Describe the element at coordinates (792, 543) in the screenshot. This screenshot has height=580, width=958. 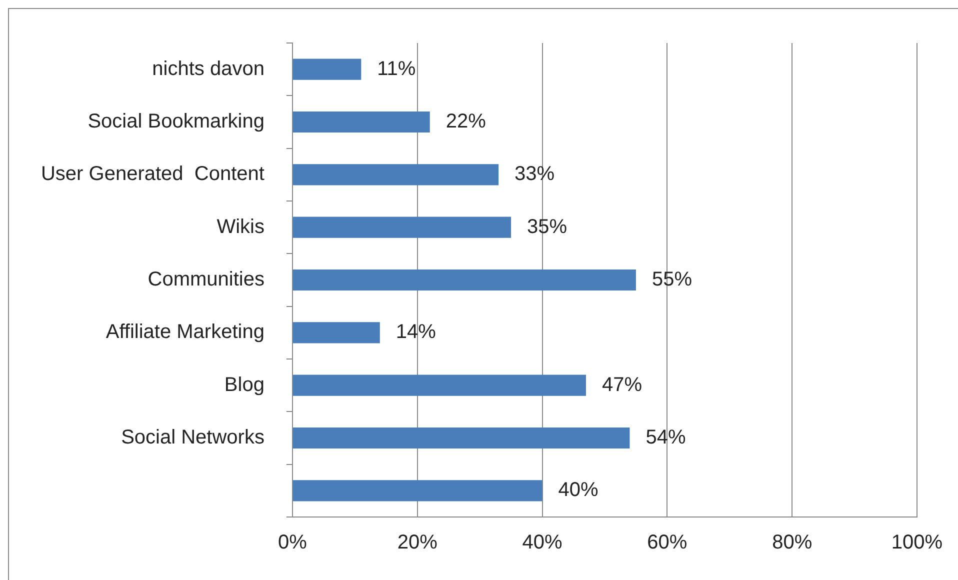
I see `x-tick-label: 80%` at that location.